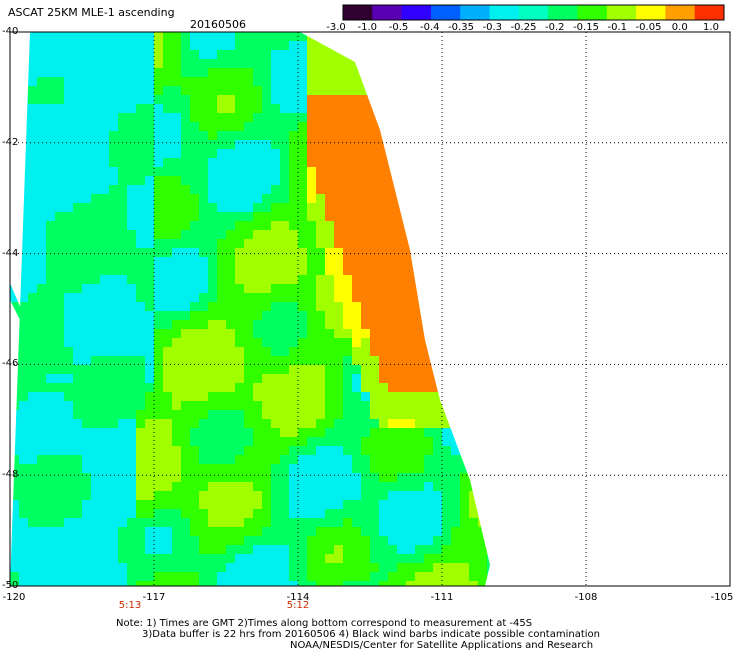  Describe the element at coordinates (91, 12) in the screenshot. I see `map-title: ASCAT 25KM MLE-1 ascending` at that location.